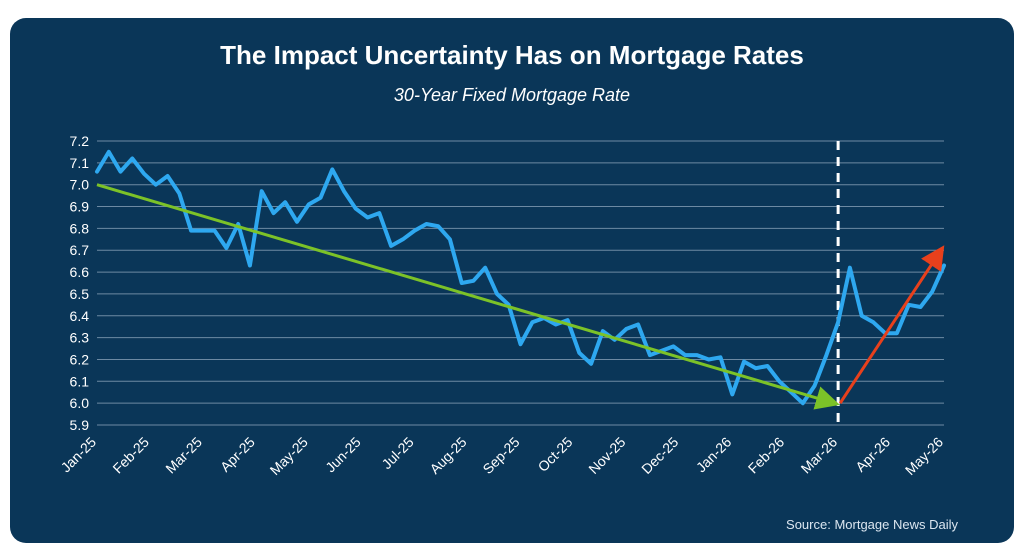 This screenshot has height=551, width=1024. I want to click on x-tick-label: Jul-25, so click(397, 453).